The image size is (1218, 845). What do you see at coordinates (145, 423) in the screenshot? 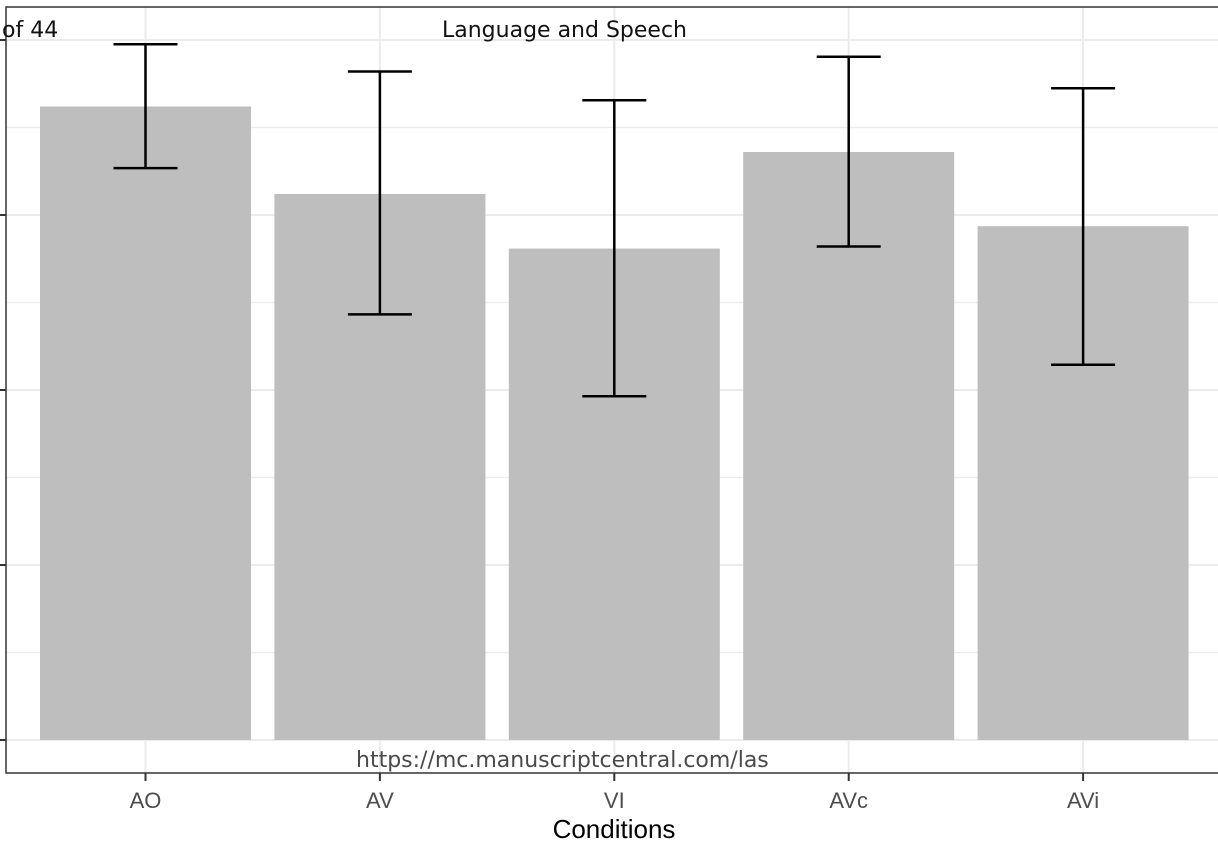
I see `bar-AO` at bounding box center [145, 423].